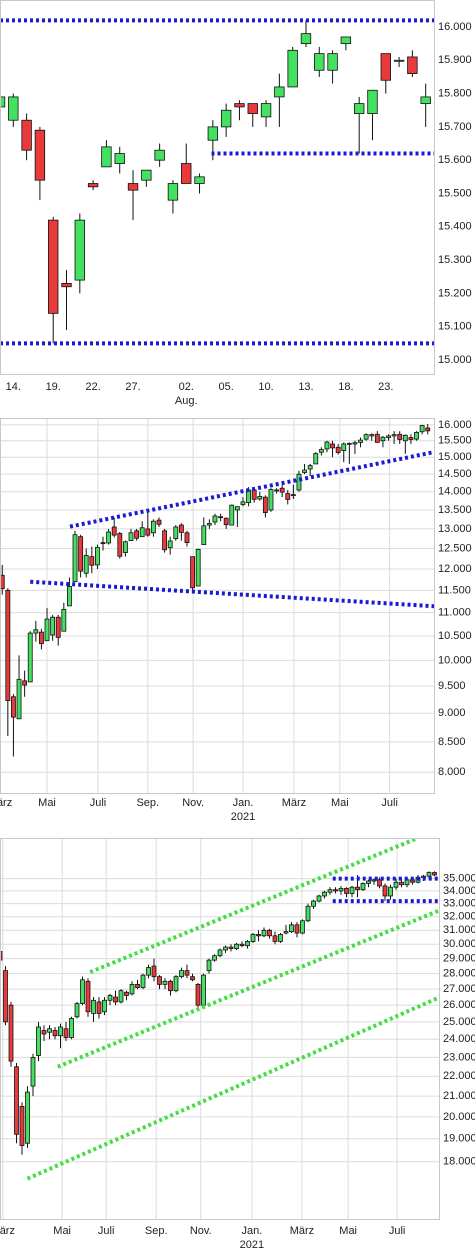 The image size is (475, 1250). What do you see at coordinates (459, 891) in the screenshot?
I see `y-tick-label: 34.000` at bounding box center [459, 891].